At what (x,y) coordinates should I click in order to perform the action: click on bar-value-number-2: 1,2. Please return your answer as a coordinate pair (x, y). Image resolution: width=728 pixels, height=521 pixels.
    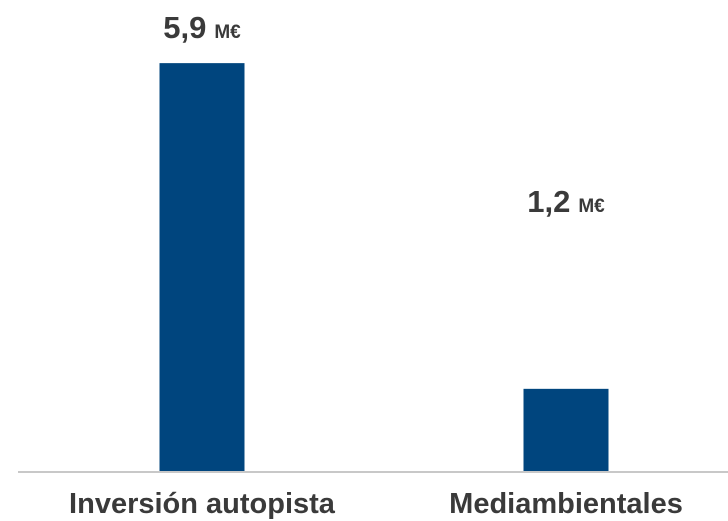
    Looking at the image, I should click on (548, 201).